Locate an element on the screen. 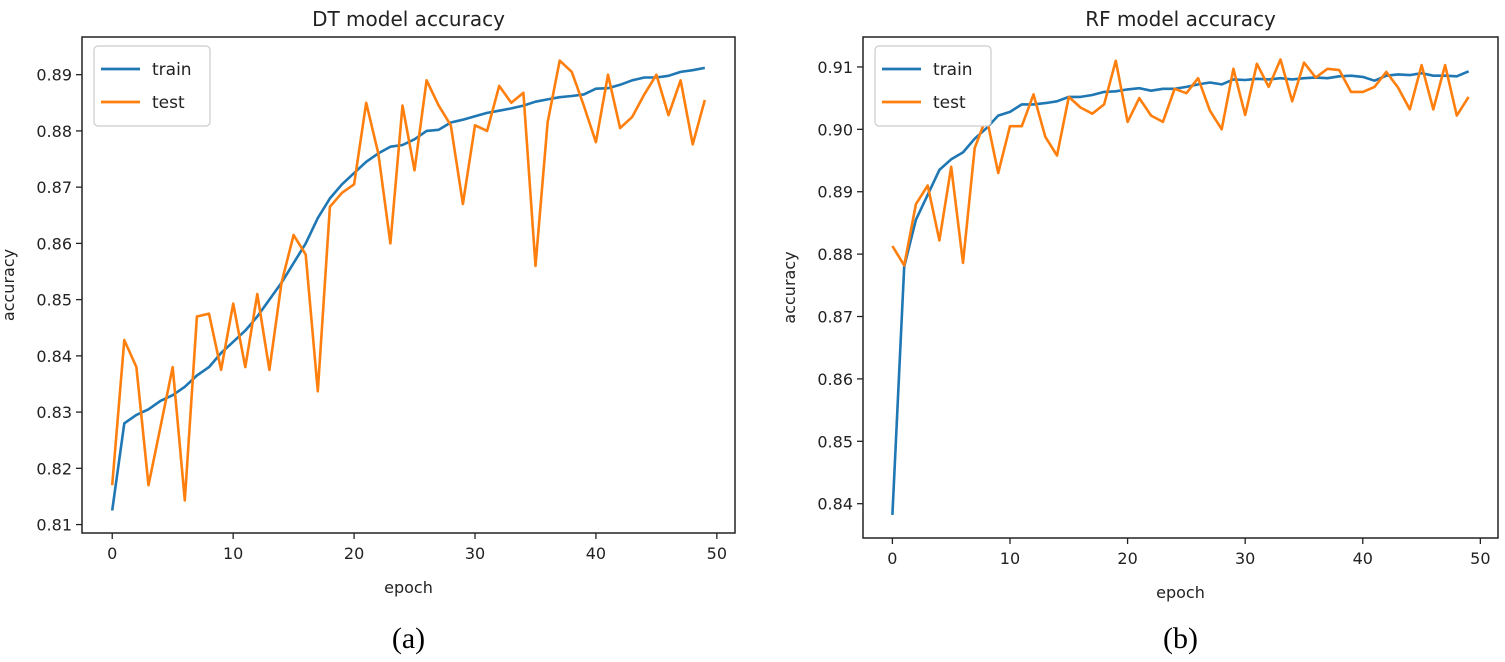 The image size is (1505, 662). y-tick-label: 0.90 is located at coordinates (835, 129).